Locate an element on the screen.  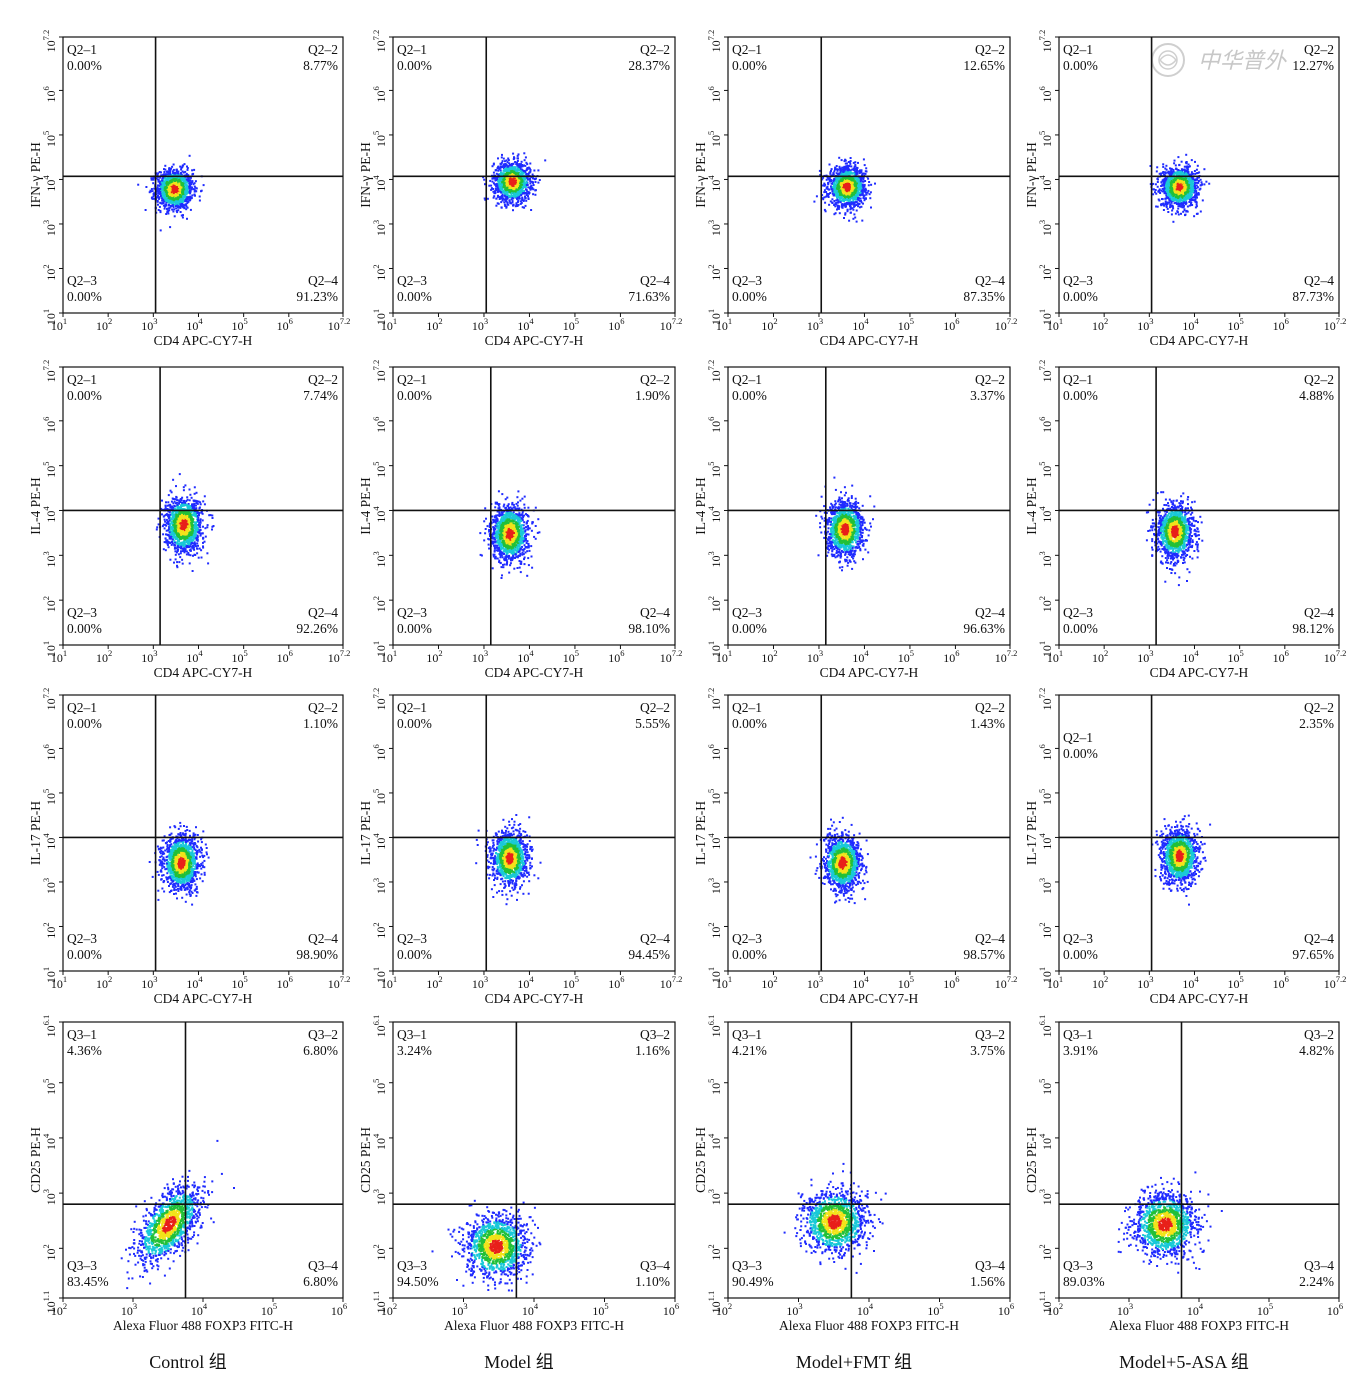
y-tick-label: 104 is located at coordinates (379, 183).